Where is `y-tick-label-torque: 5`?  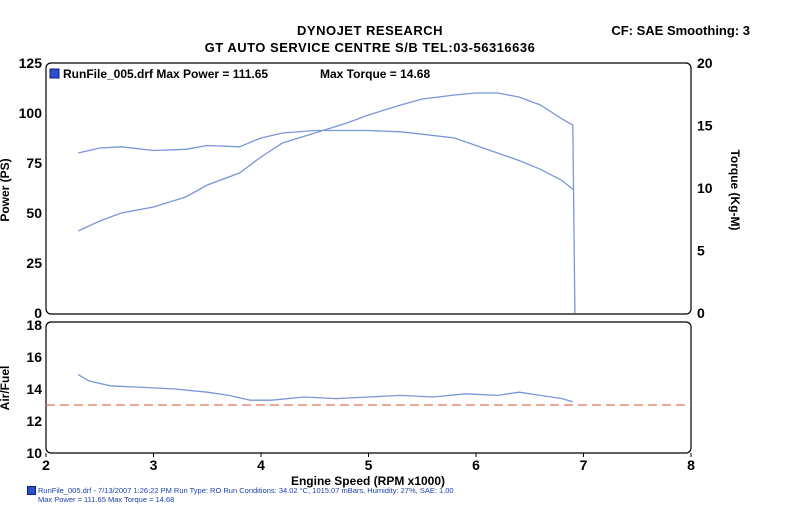
y-tick-label-torque: 5 is located at coordinates (701, 251).